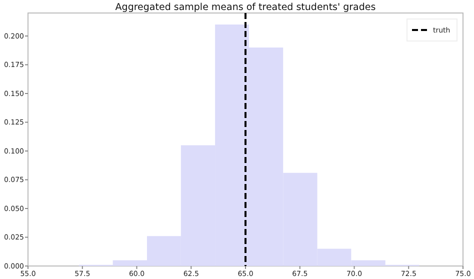  Describe the element at coordinates (245, 7) in the screenshot. I see `chart-title: Aggregated sample means of treated students' grades` at that location.